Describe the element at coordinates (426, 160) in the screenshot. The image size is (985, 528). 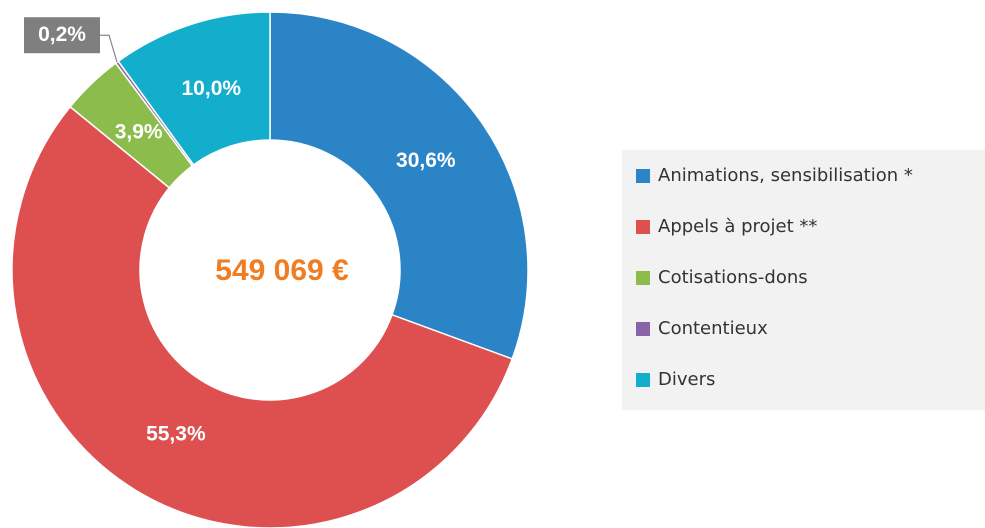
I see `value-label: 30,6%` at that location.